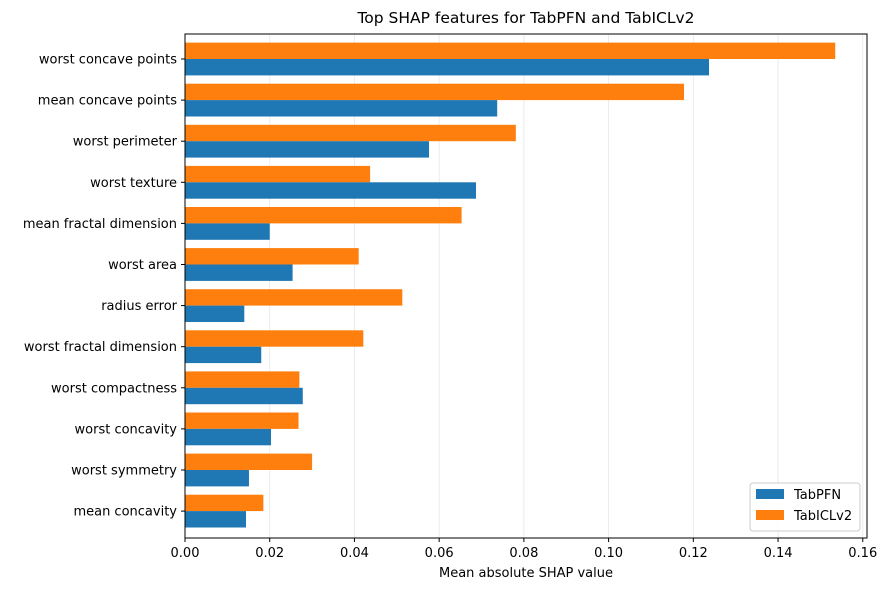  I want to click on y-tick-label: worst fractal dimension, so click(100, 347).